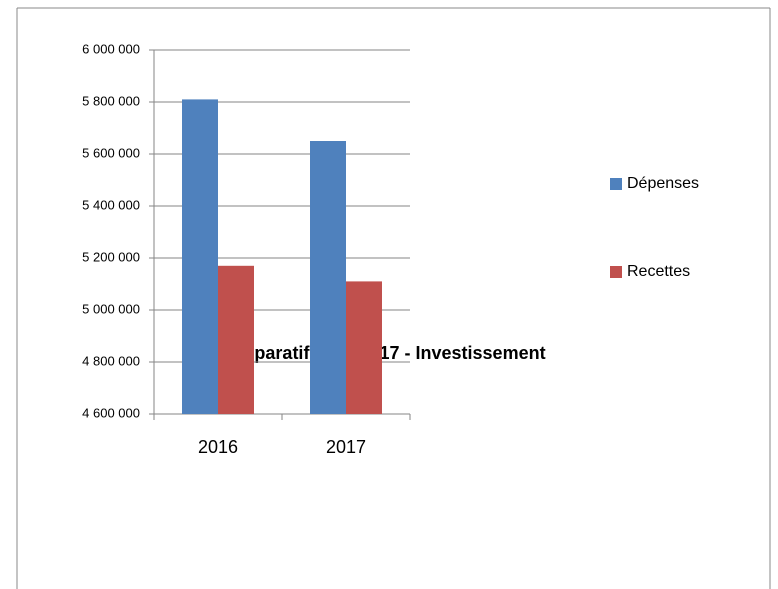 The image size is (778, 589). What do you see at coordinates (111, 308) in the screenshot?
I see `y-tick-label: 5 000 000` at bounding box center [111, 308].